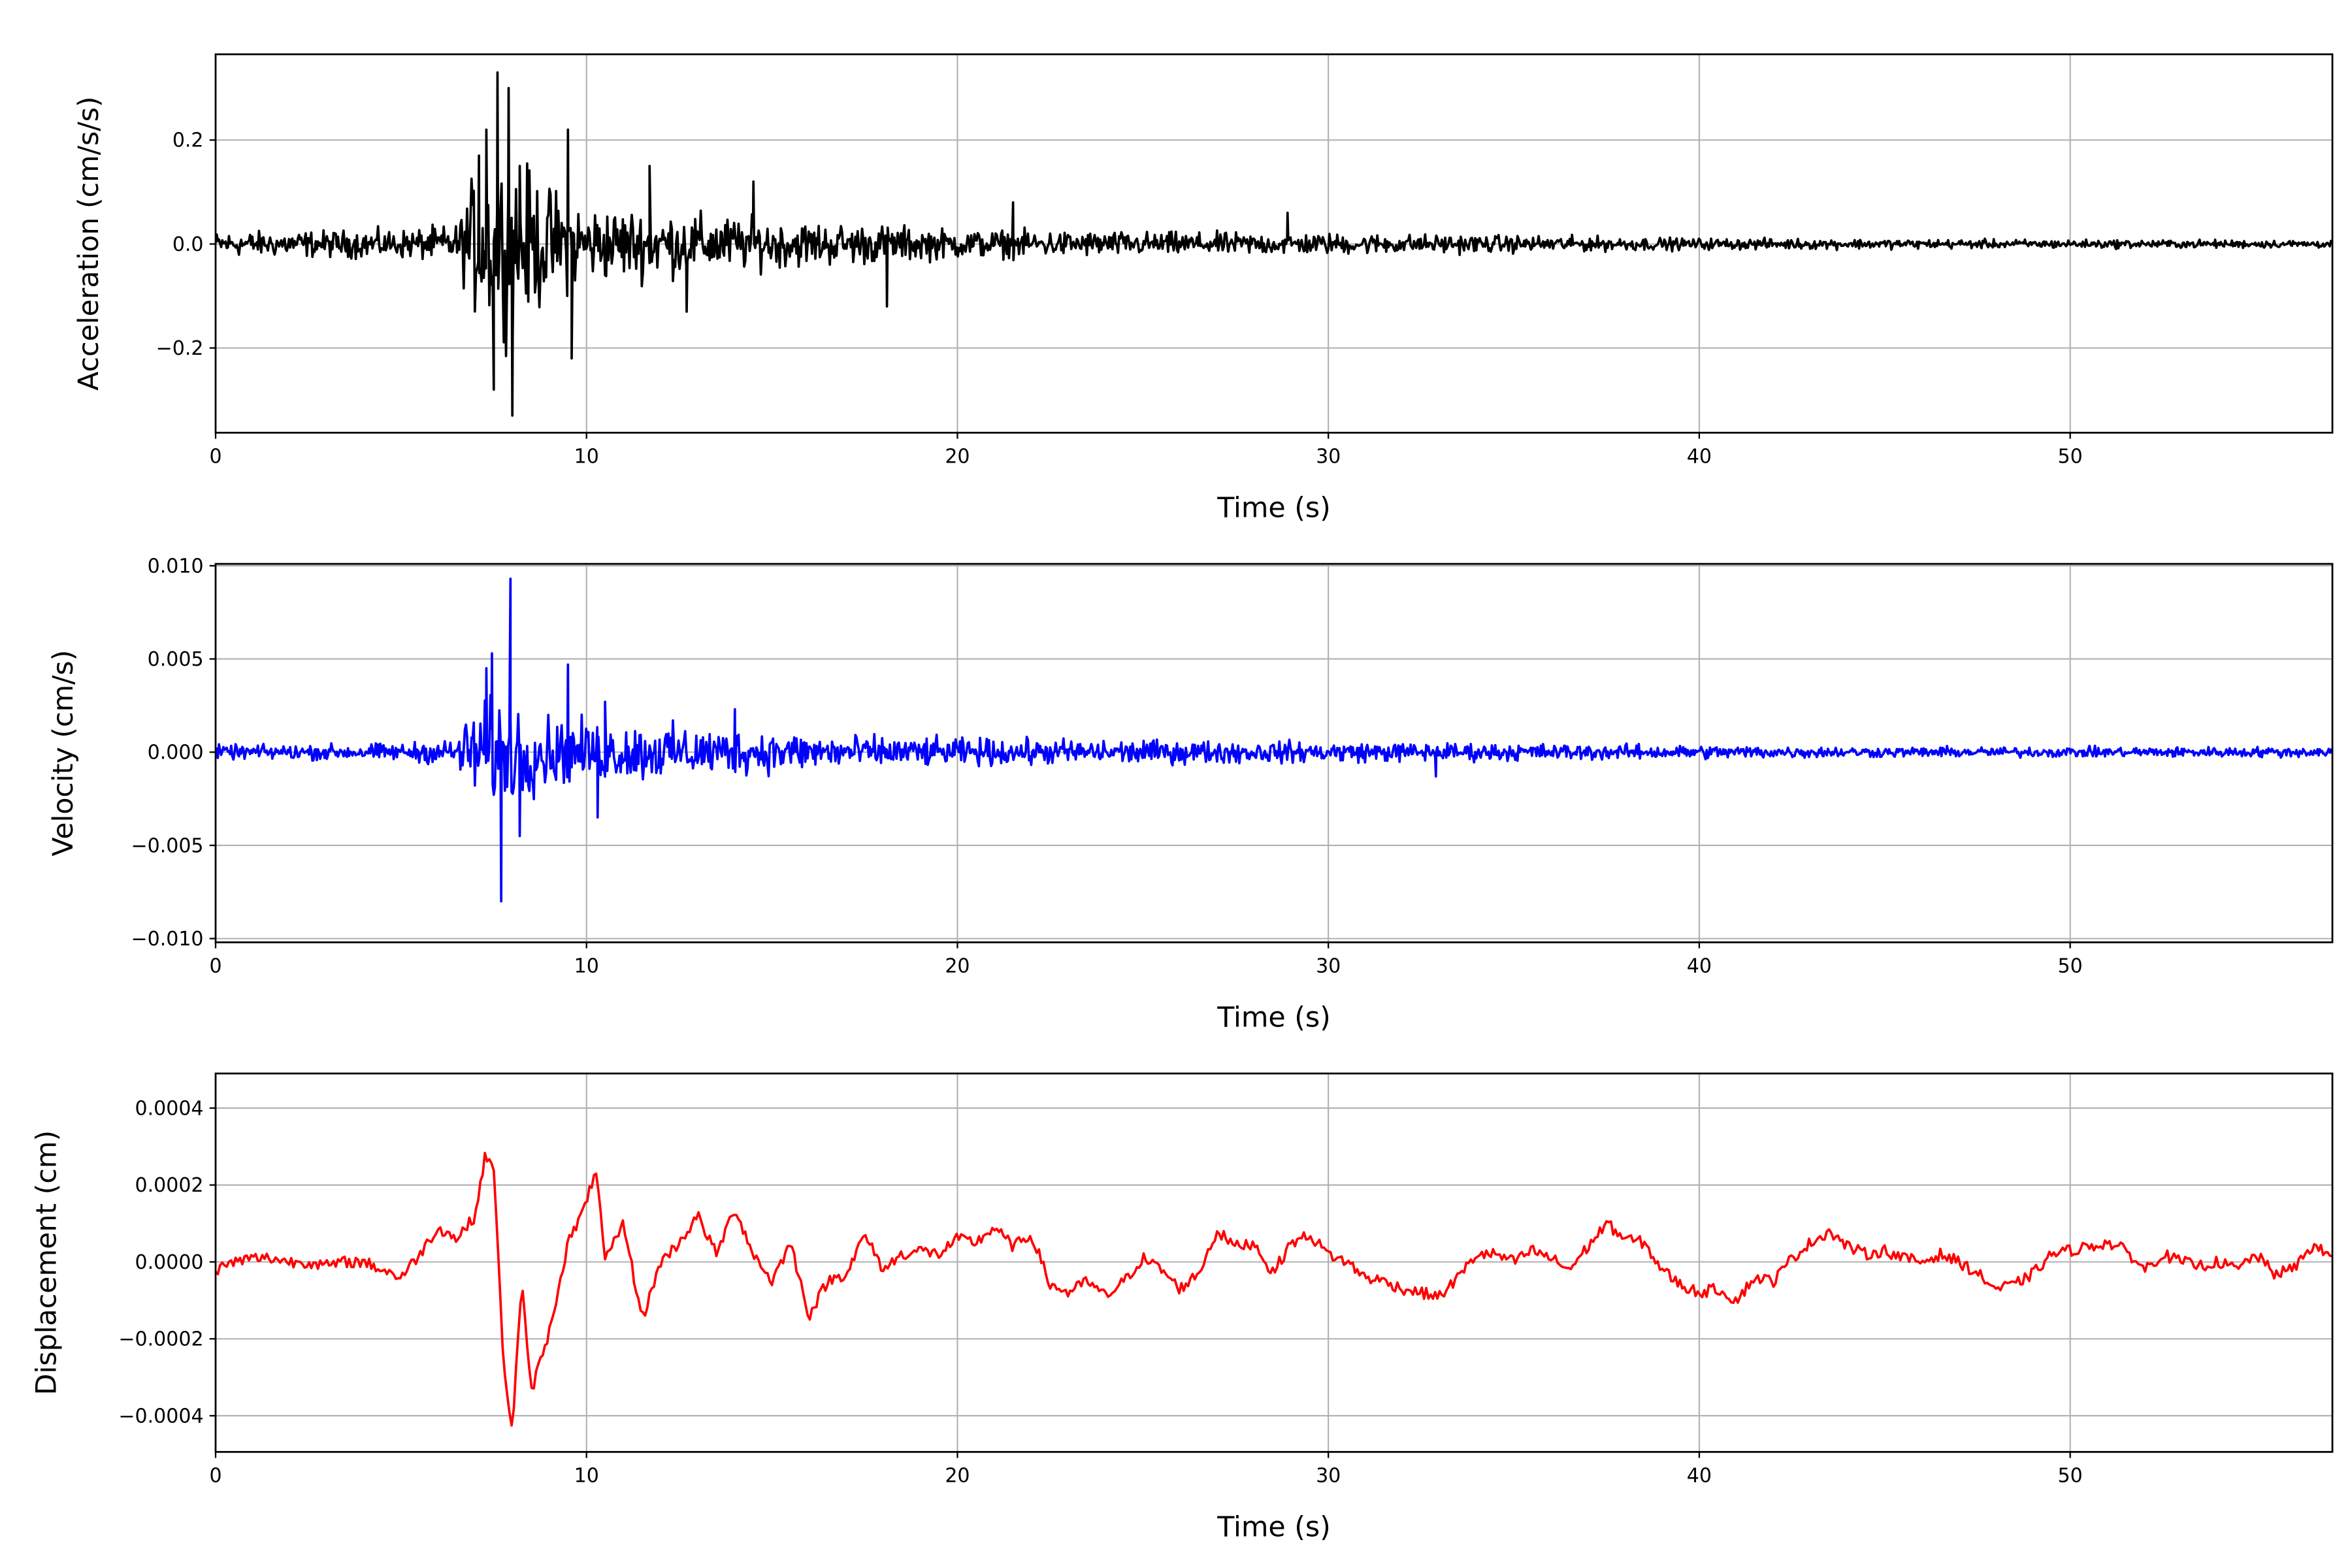 This screenshot has height=1568, width=2352. Describe the element at coordinates (176, 753) in the screenshot. I see `velocity-y-tick-label: 0.000` at that location.